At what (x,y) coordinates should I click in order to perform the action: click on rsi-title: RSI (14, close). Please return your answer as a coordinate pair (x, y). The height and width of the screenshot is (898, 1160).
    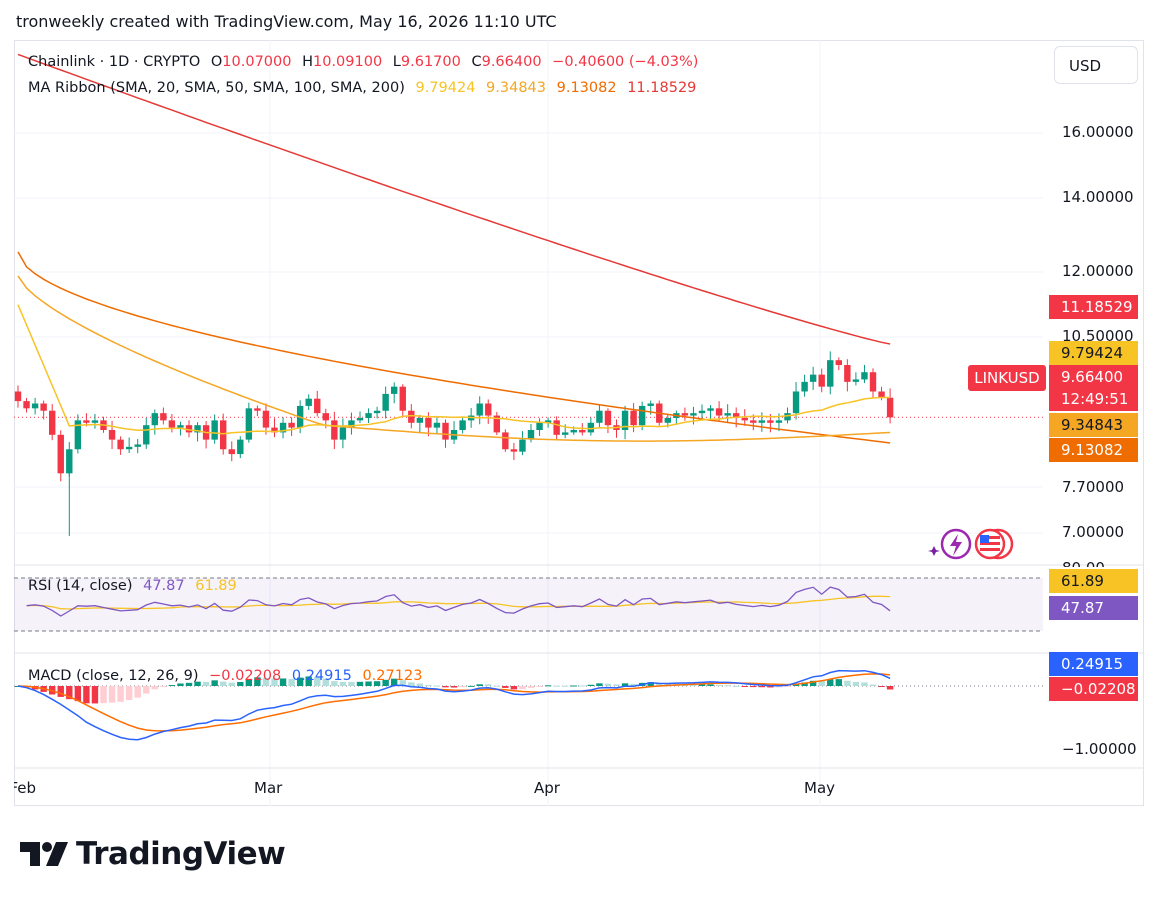
    Looking at the image, I should click on (80, 586).